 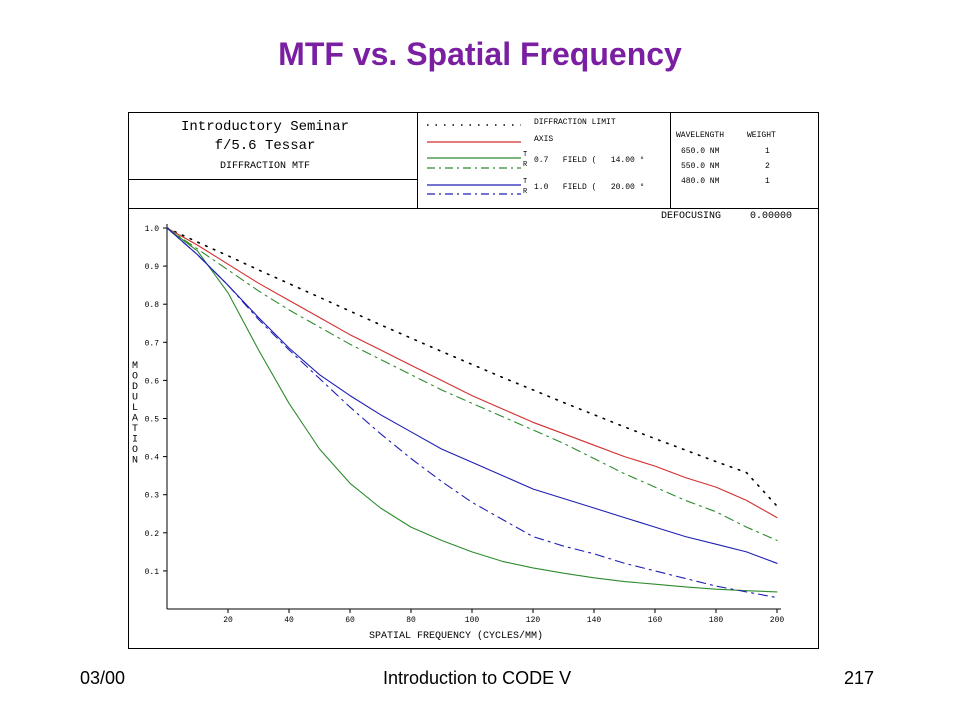 What do you see at coordinates (480, 54) in the screenshot?
I see `slide-title: MTF vs. Spatial Frequency` at bounding box center [480, 54].